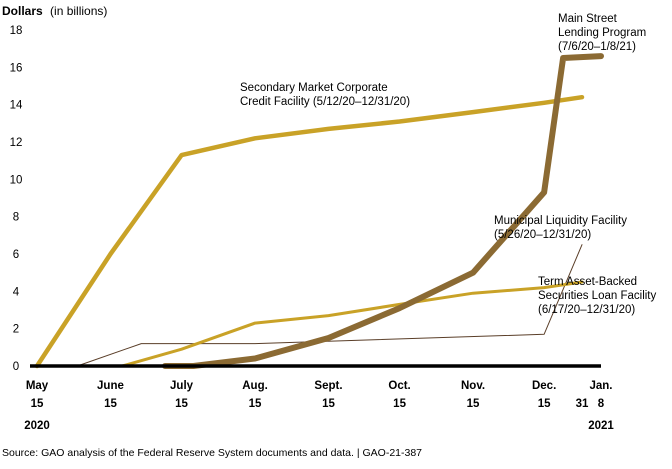 Image resolution: width=672 pixels, height=469 pixels. I want to click on label-main-street-line3: (7/6/20–1/8/21), so click(597, 47).